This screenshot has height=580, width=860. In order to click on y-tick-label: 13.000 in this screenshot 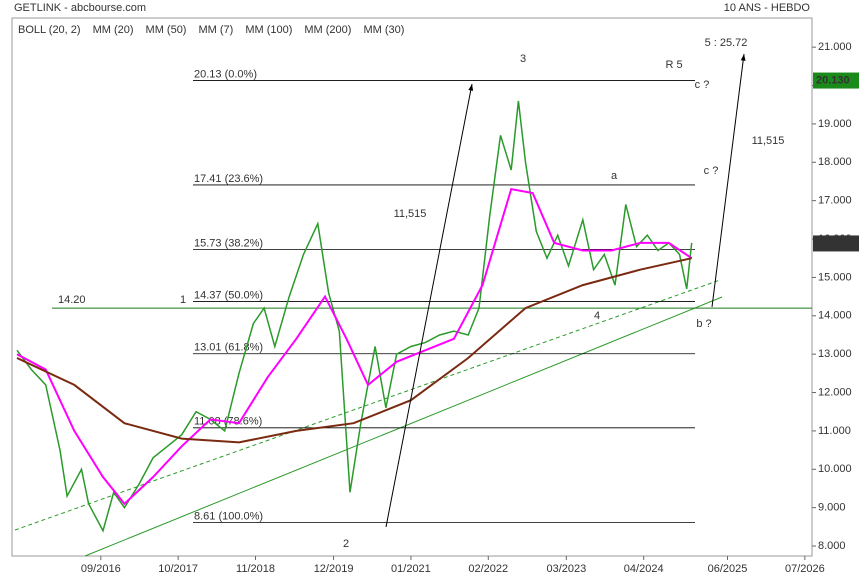, I will do `click(835, 354)`.